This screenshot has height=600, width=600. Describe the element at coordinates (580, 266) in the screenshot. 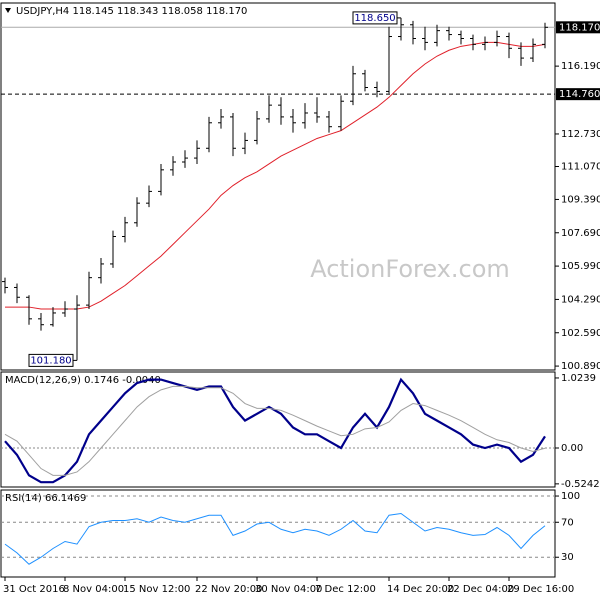

I see `y-tick-label: 105.990` at that location.